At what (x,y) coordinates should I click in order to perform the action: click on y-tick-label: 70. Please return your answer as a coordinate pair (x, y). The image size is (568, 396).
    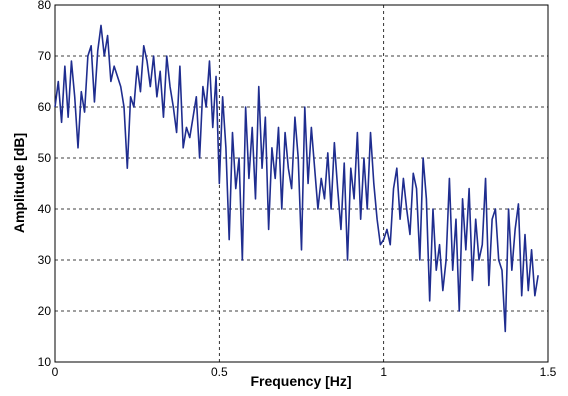
    Looking at the image, I should click on (45, 56).